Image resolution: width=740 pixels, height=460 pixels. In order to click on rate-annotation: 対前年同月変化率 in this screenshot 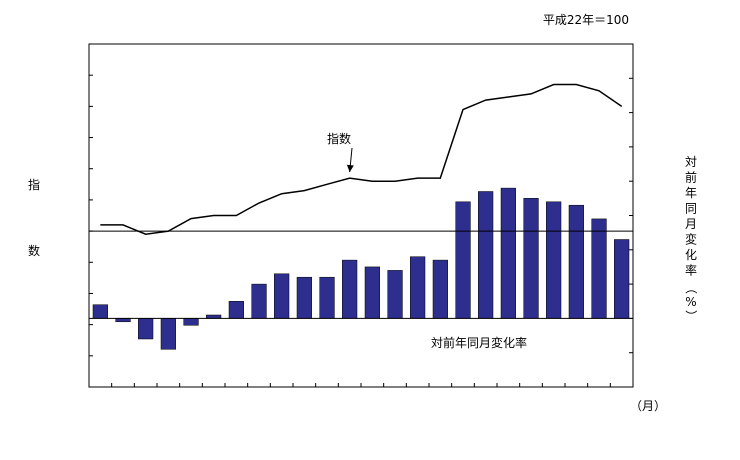, I will do `click(479, 342)`.